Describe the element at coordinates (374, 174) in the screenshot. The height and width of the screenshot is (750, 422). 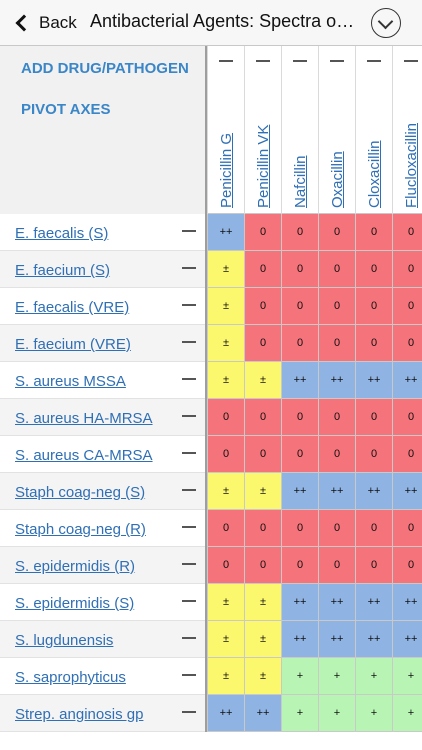
I see `drug-name-link: Cloxacillin` at that location.